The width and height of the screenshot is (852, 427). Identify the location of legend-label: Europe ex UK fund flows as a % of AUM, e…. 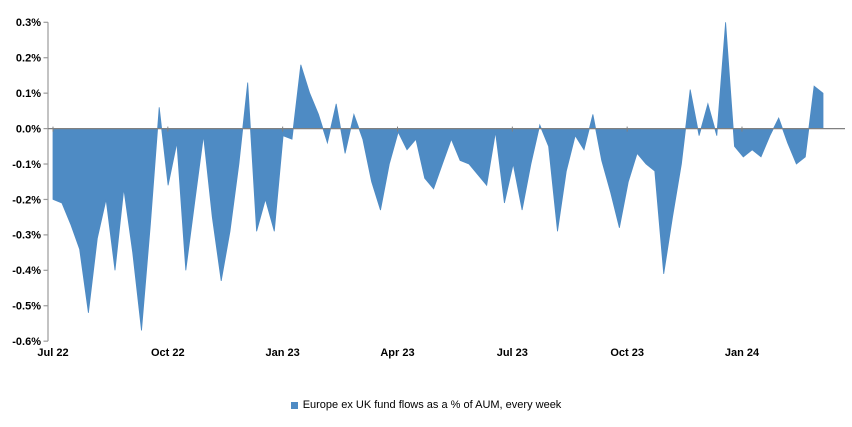
(432, 405).